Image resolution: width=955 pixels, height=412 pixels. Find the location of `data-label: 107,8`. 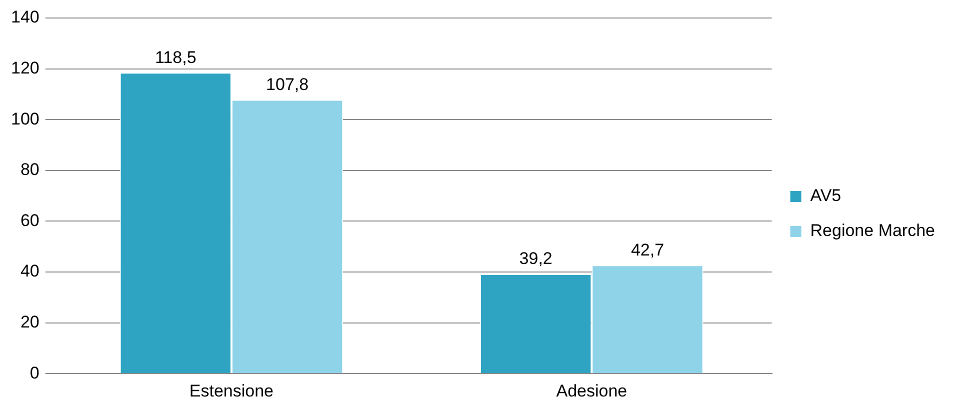

data-label: 107,8 is located at coordinates (287, 84).